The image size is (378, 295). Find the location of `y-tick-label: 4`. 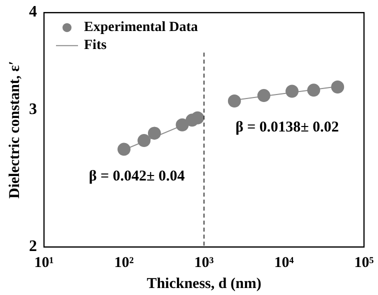

y-tick-label: 4 is located at coordinates (33, 12).